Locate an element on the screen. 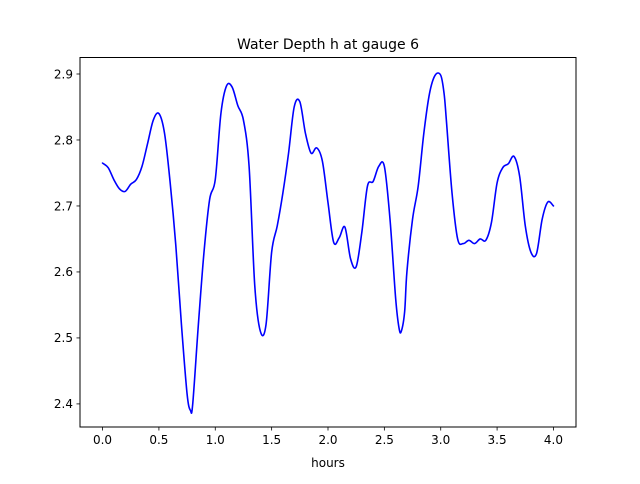 The width and height of the screenshot is (640, 484). y-tick-label: 2.4 is located at coordinates (63, 404).